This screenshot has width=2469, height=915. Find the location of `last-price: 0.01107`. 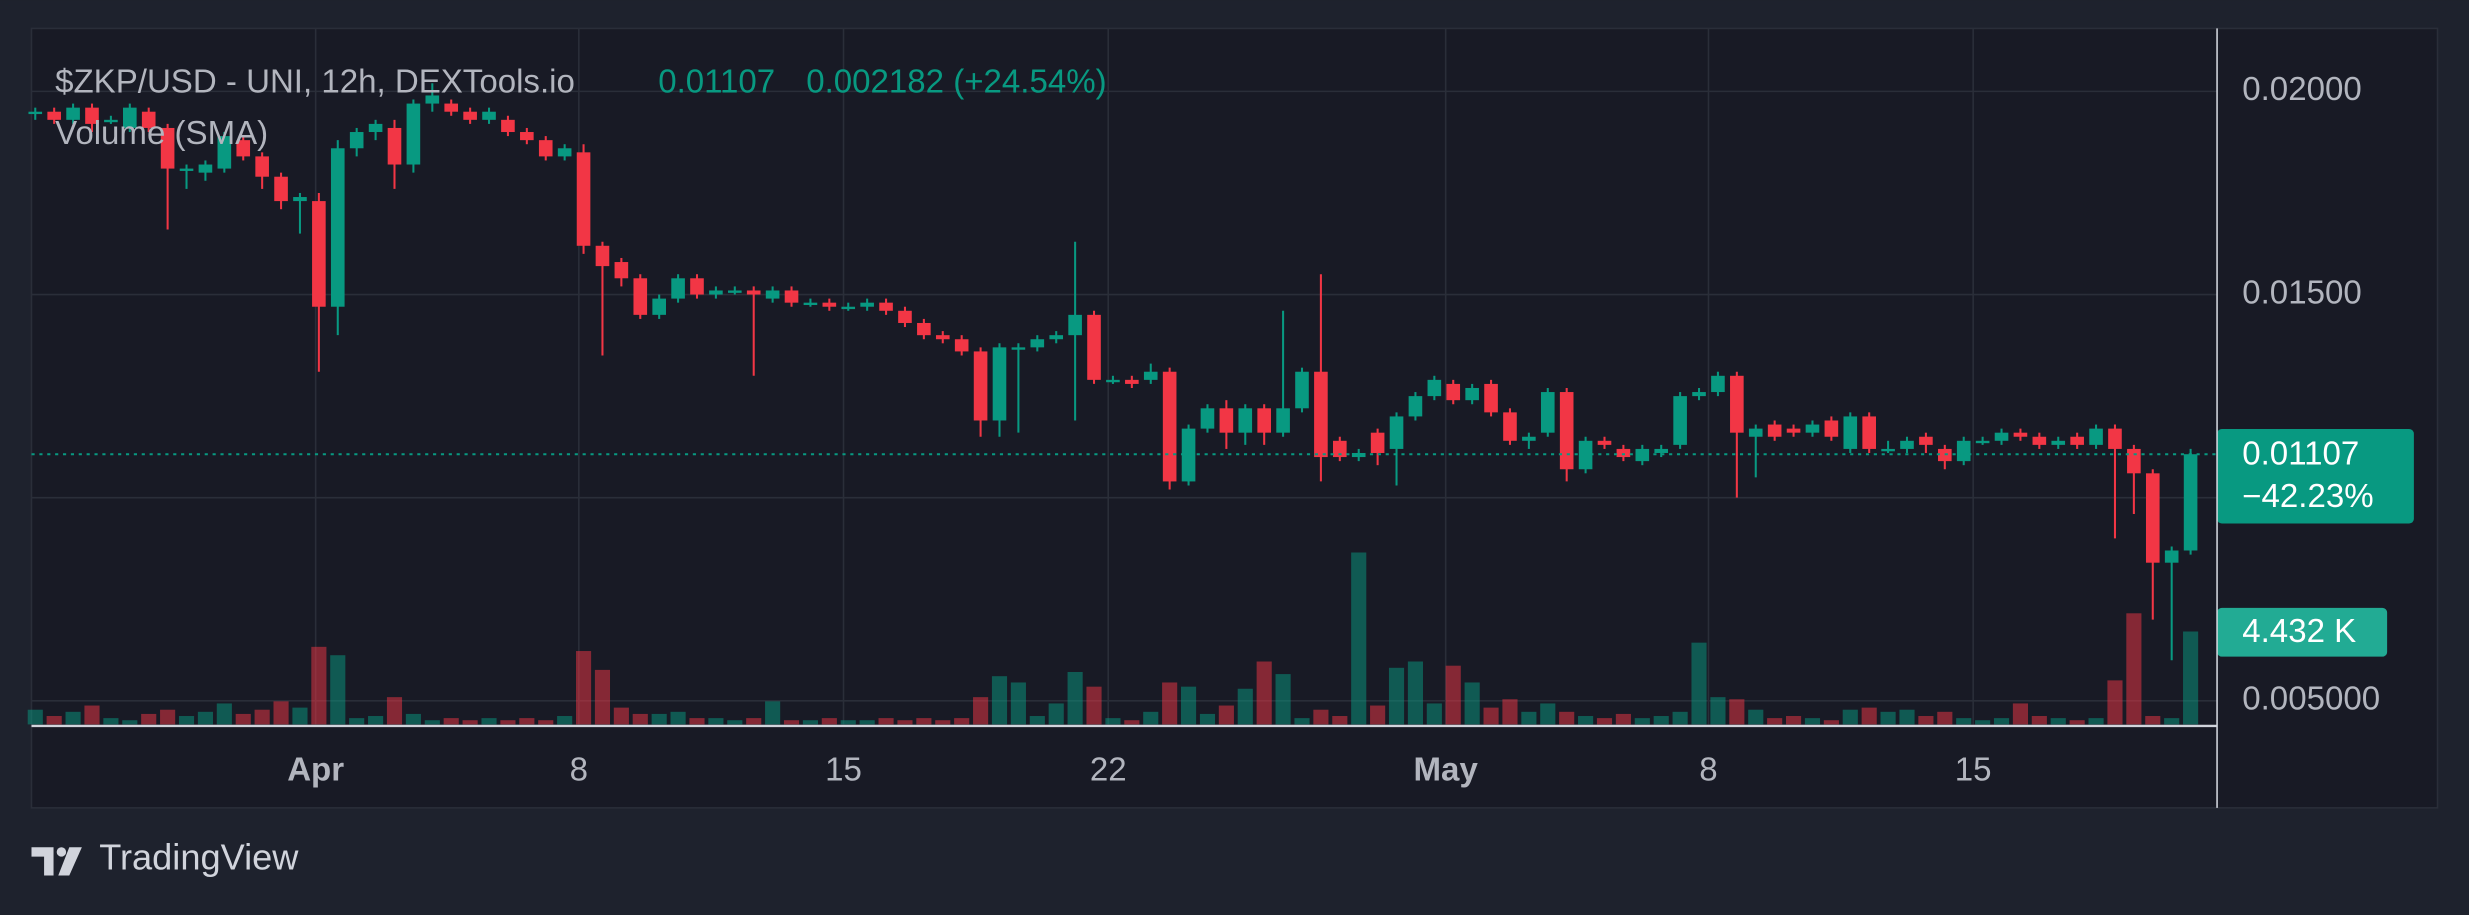

last-price: 0.01107 is located at coordinates (716, 81).